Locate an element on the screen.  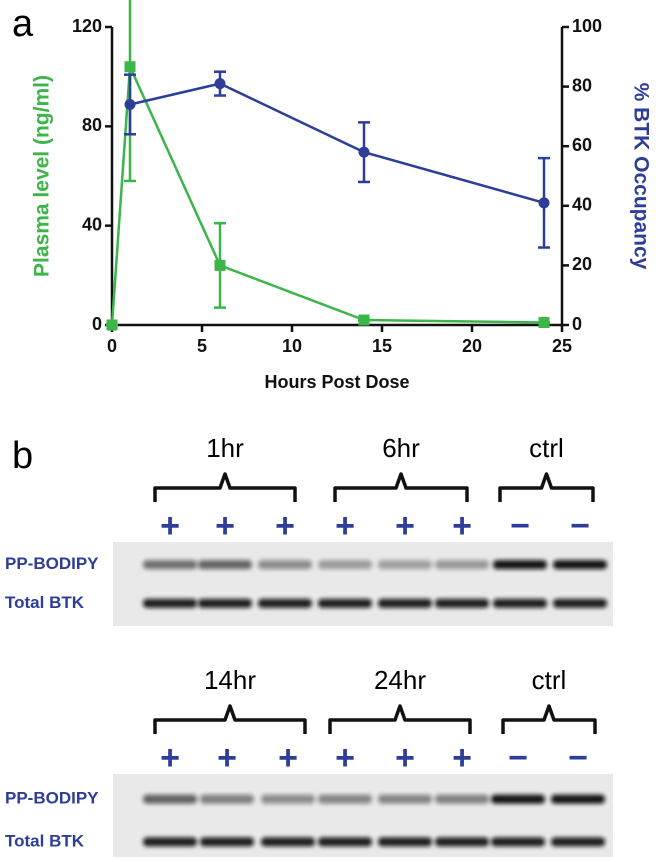
x-tick-label: 10 is located at coordinates (292, 346).